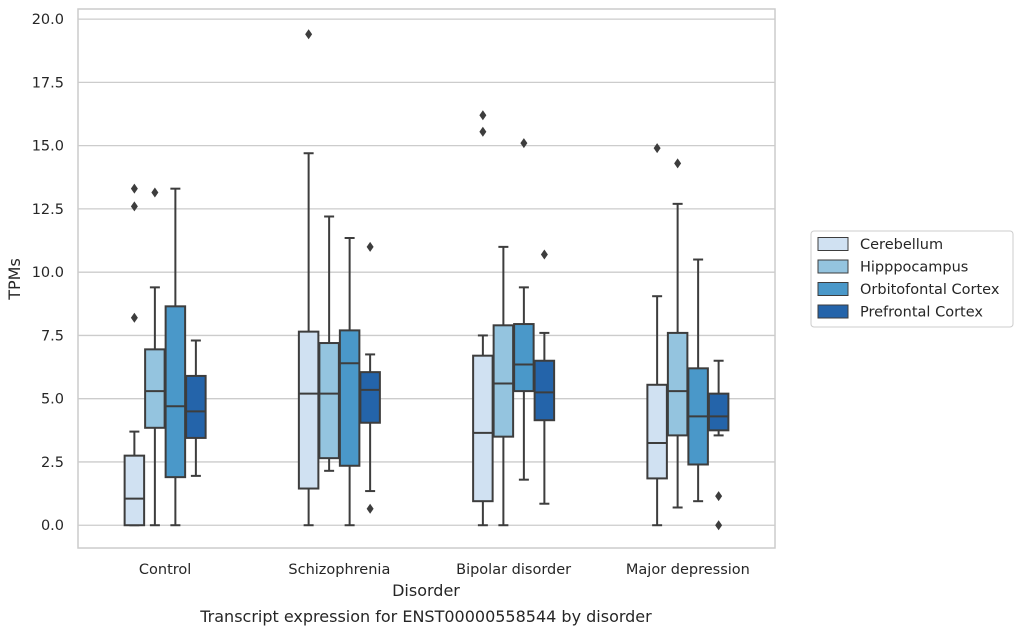  What do you see at coordinates (901, 245) in the screenshot?
I see `legend-label: Cerebellum` at bounding box center [901, 245].